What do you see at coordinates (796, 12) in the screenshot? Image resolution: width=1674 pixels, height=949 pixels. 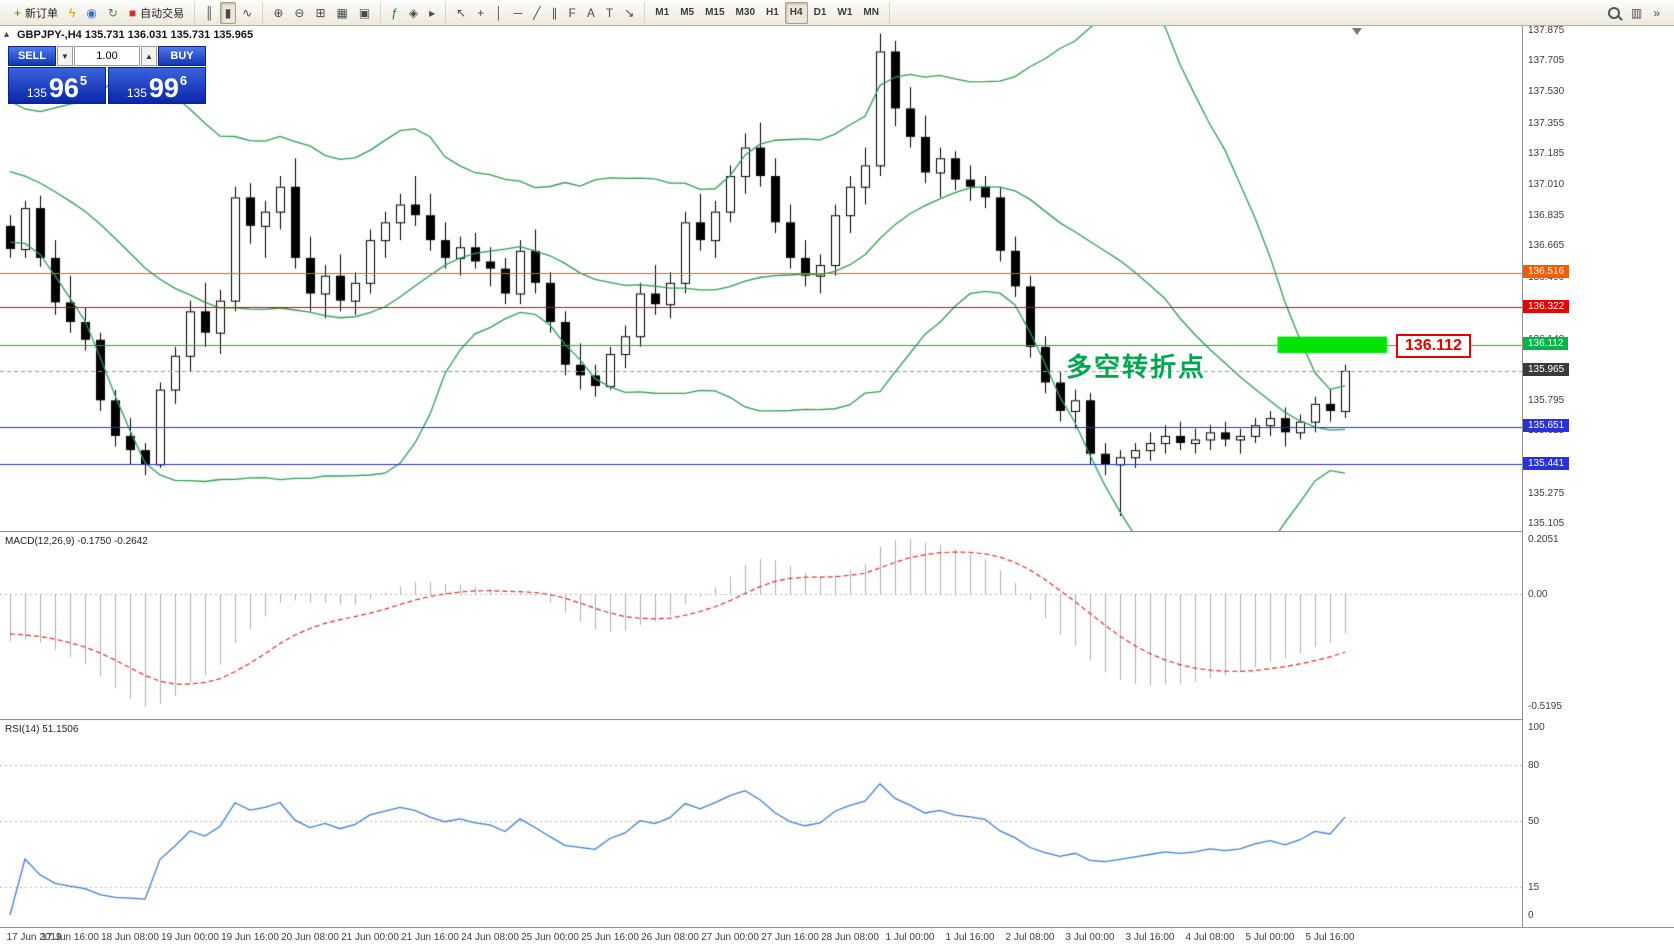 I see `timeframe-h4-button: H4` at bounding box center [796, 12].